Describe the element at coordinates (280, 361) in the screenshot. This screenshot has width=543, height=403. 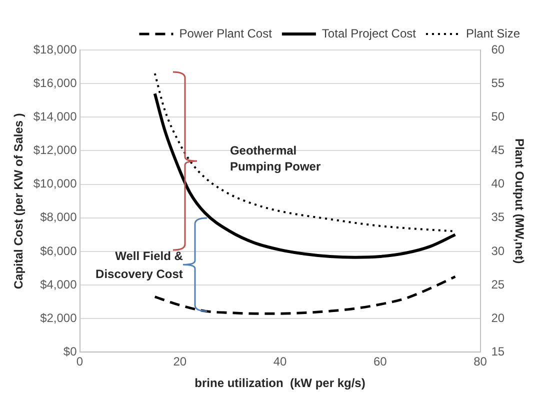
I see `x-tick-label: 40` at that location.